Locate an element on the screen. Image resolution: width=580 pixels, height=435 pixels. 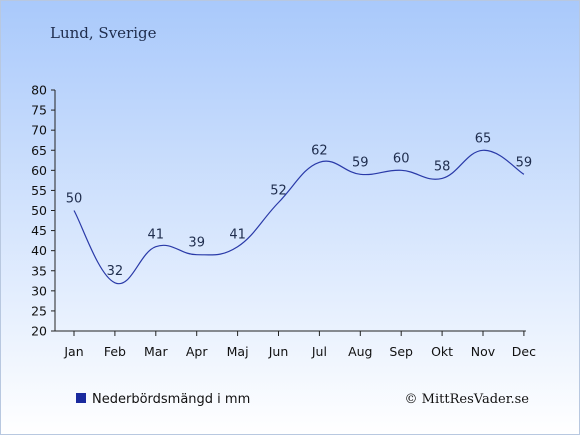
x-tick-label-jan: Jan is located at coordinates (73, 351).